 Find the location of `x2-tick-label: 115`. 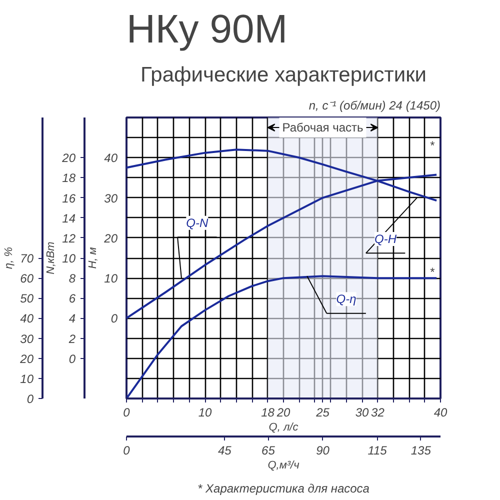

x2-tick-label: 115 is located at coordinates (378, 451).